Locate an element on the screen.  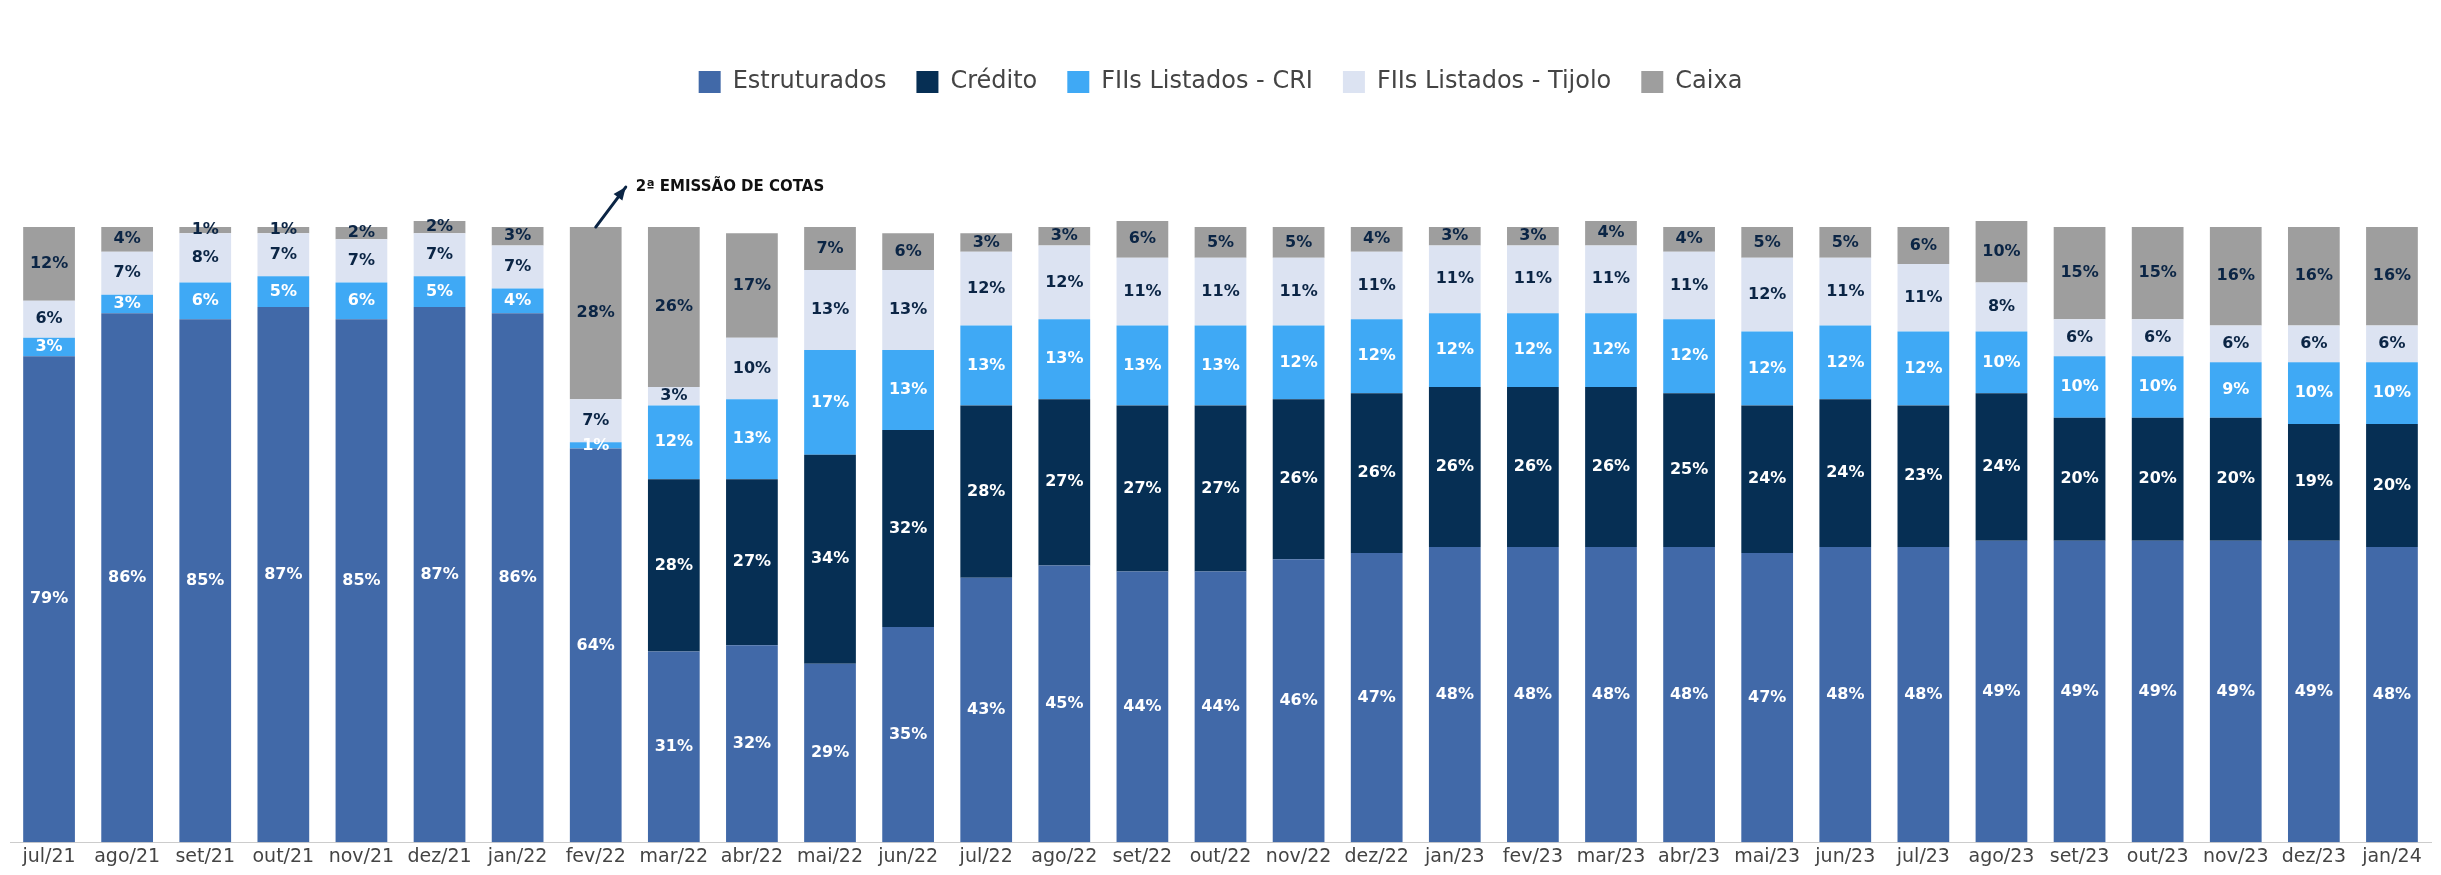
data-label: 45% is located at coordinates (1064, 702).